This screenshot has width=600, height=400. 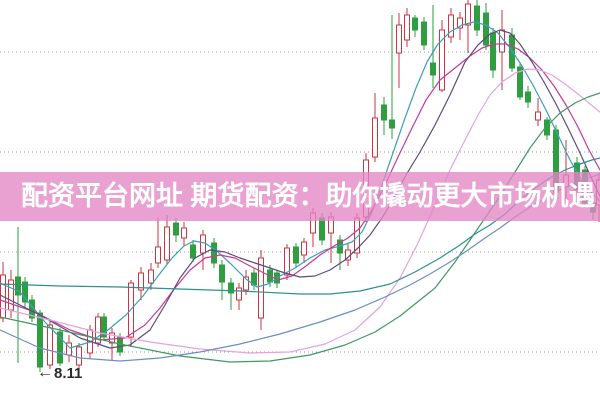 What do you see at coordinates (45, 372) in the screenshot?
I see `left-arrow-icon: ←` at bounding box center [45, 372].